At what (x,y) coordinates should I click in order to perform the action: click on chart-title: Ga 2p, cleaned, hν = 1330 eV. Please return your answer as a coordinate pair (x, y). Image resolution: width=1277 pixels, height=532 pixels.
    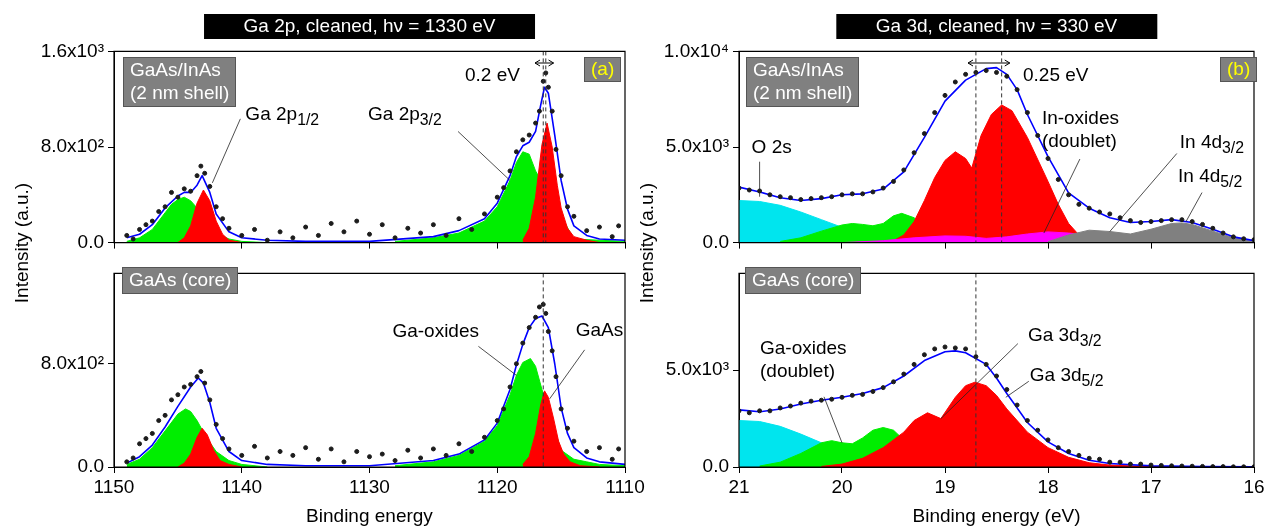
    Looking at the image, I should click on (369, 27).